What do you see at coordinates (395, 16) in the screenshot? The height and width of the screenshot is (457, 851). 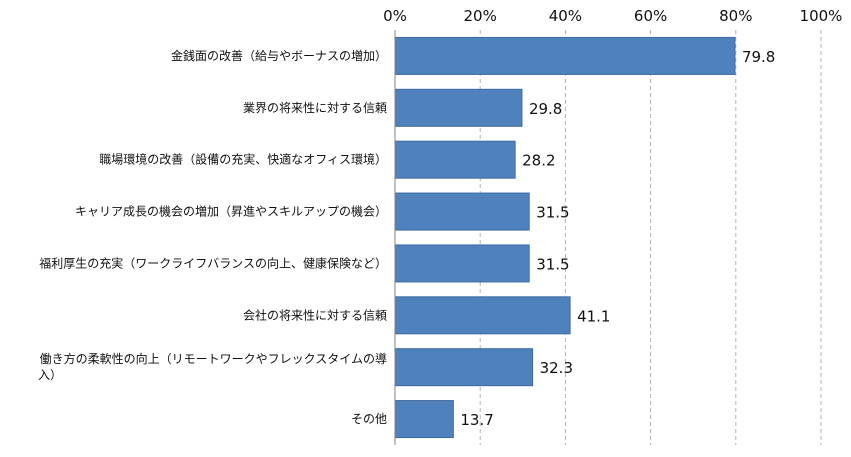 I see `x-tick-label: 0%` at bounding box center [395, 16].